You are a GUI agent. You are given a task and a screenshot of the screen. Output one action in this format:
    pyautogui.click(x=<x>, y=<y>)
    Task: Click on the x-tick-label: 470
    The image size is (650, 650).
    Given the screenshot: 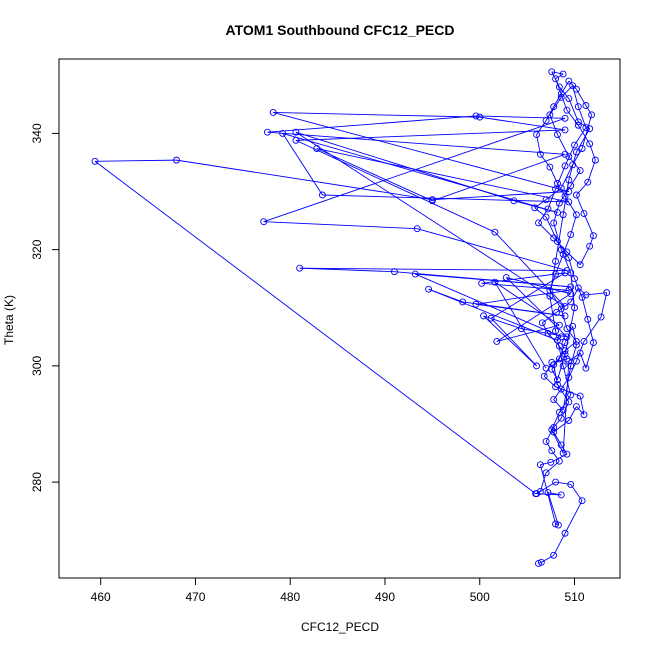 What is the action you would take?
    pyautogui.click(x=195, y=597)
    